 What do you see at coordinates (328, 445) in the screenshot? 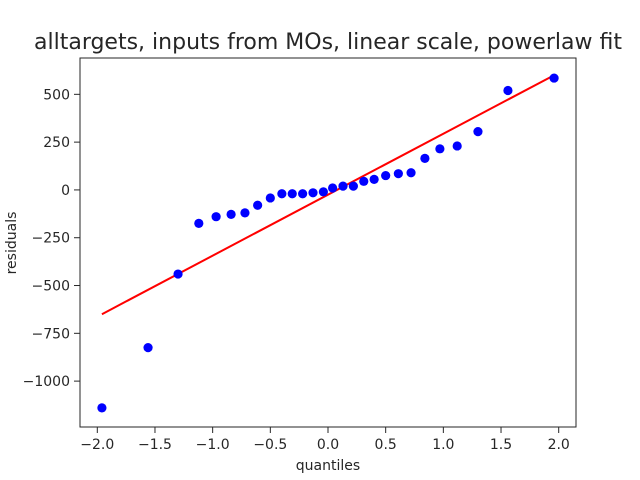
I see `x-tick-label: 0.0` at bounding box center [328, 445].